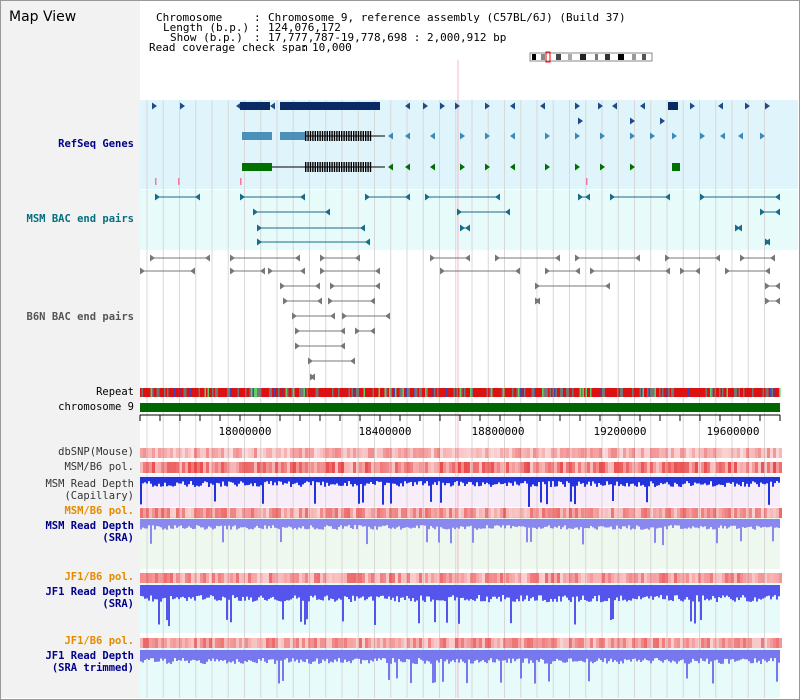 The height and width of the screenshot is (700, 800). I want to click on ideogram-band, so click(570, 57).